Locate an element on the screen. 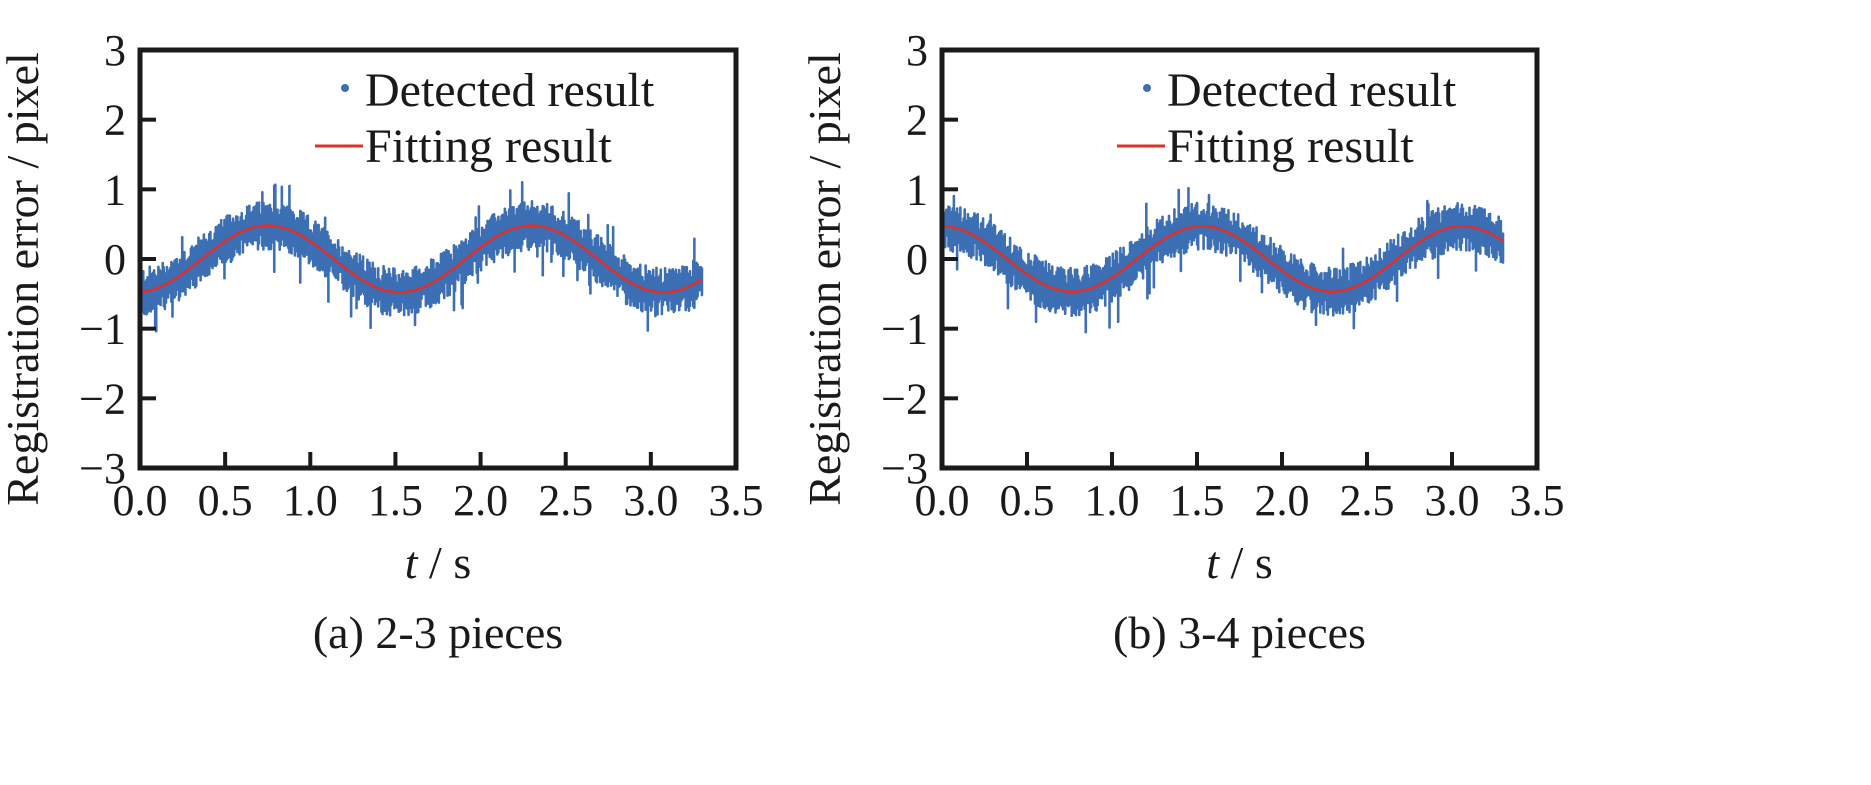  x-ticks-a: 0.0 0.5 1.0 1.5 2.0 2.5 3.0 3.5 is located at coordinates (438, 488).